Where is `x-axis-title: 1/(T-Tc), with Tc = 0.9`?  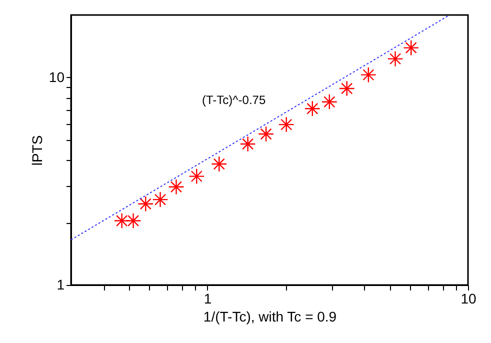 x-axis-title: 1/(T-Tc), with Tc = 0.9 is located at coordinates (270, 316).